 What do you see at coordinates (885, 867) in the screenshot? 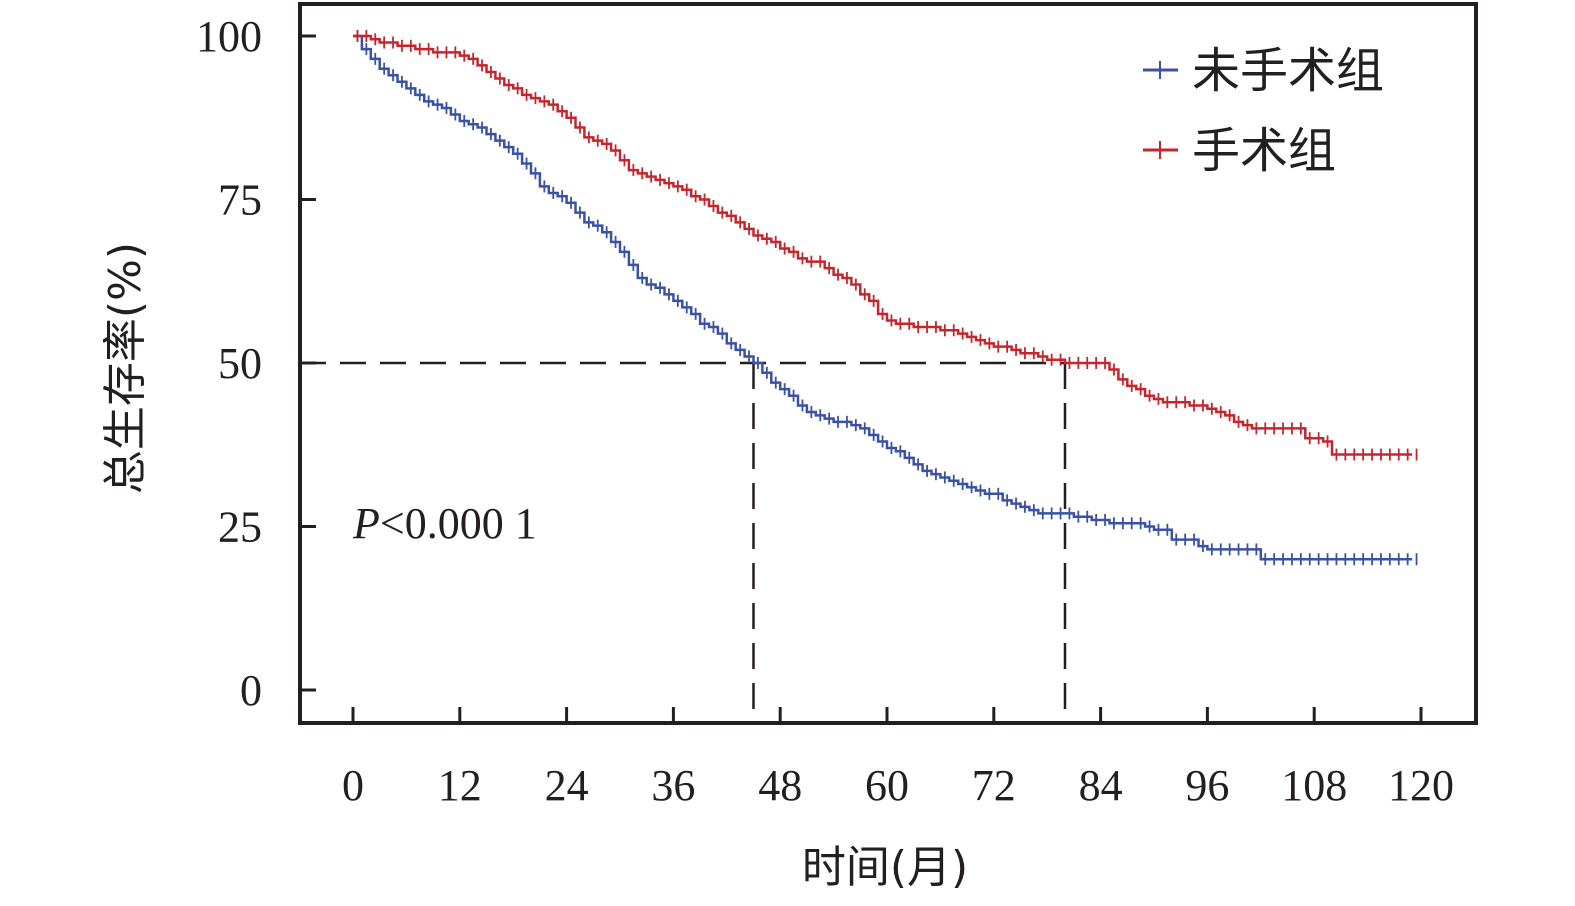
I see `x-axis-title: 时间(月)` at bounding box center [885, 867].